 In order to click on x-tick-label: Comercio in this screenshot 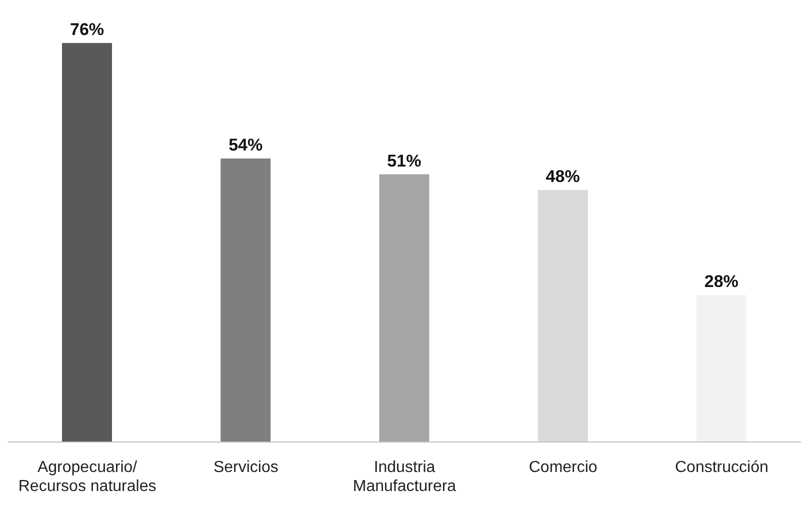, I will do `click(563, 467)`.